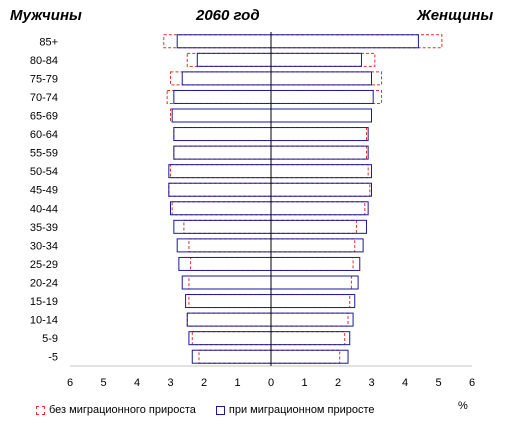 Image resolution: width=516 pixels, height=429 pixels. What do you see at coordinates (44, 191) in the screenshot?
I see `age-group-label: 45-49` at bounding box center [44, 191].